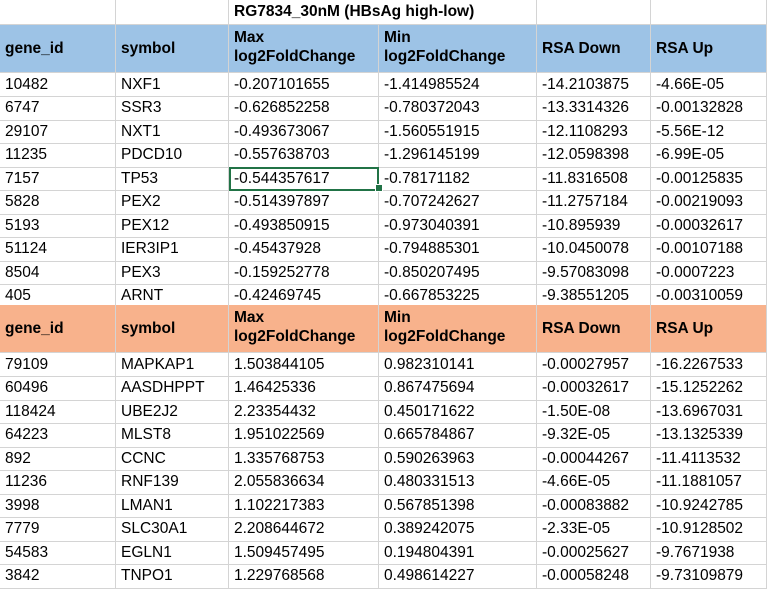 The height and width of the screenshot is (589, 767). What do you see at coordinates (709, 412) in the screenshot?
I see `cell-rsa-up: -13.6967031` at bounding box center [709, 412].